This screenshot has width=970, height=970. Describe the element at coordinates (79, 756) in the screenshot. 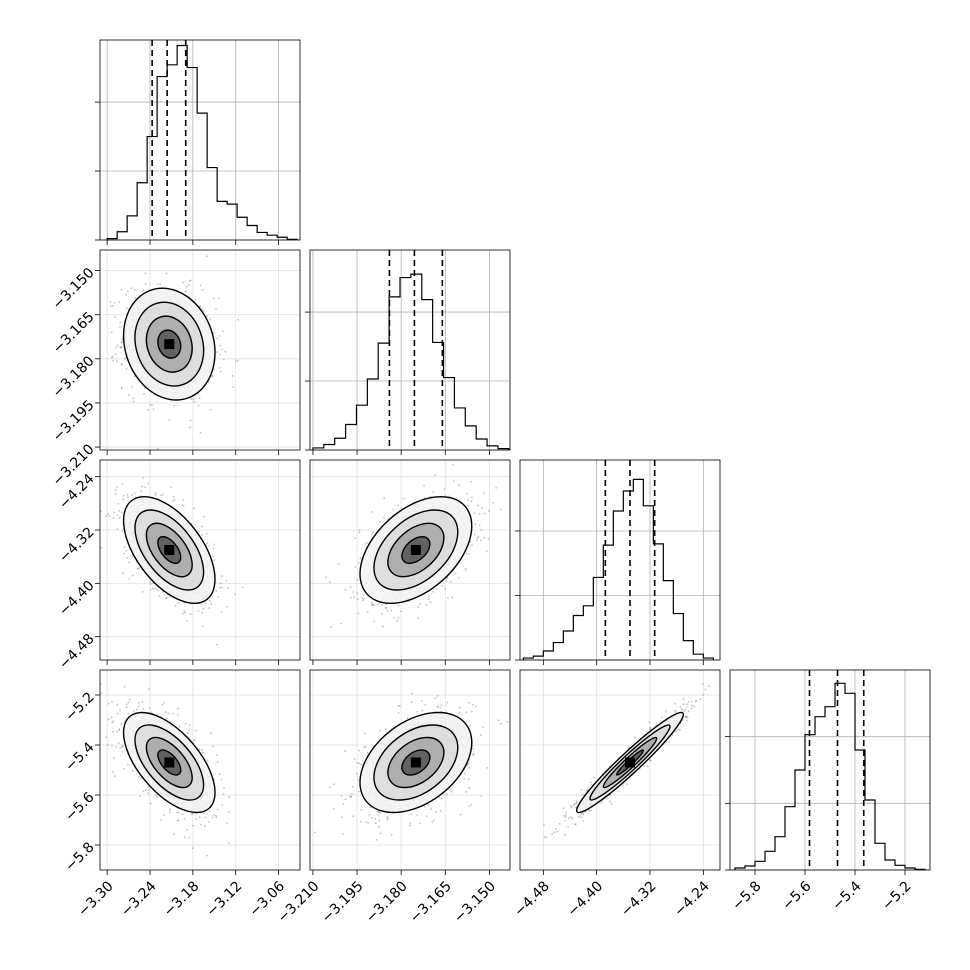

I see `y-tick-label: −5.4` at that location.